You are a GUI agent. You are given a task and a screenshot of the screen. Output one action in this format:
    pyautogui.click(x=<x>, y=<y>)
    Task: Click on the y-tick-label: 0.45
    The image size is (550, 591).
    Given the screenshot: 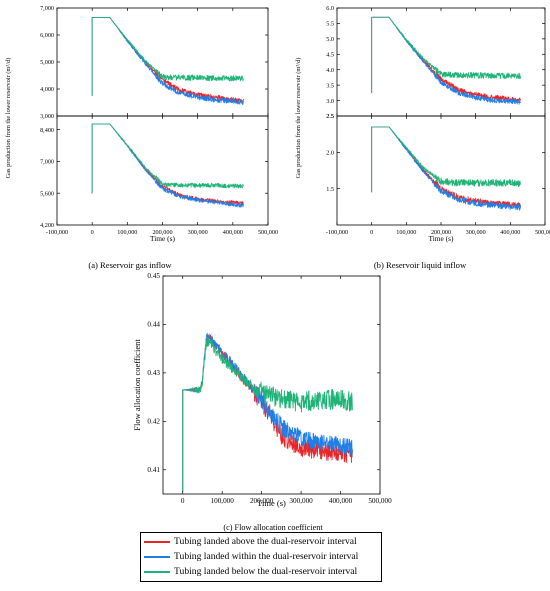 What is the action you would take?
    pyautogui.click(x=153, y=276)
    